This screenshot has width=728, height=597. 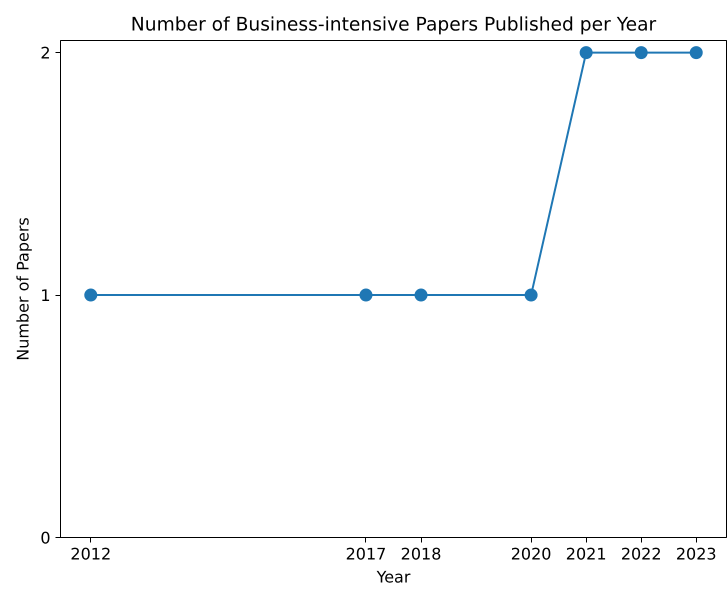 What do you see at coordinates (45, 538) in the screenshot?
I see `y-tick-label: 0` at bounding box center [45, 538].